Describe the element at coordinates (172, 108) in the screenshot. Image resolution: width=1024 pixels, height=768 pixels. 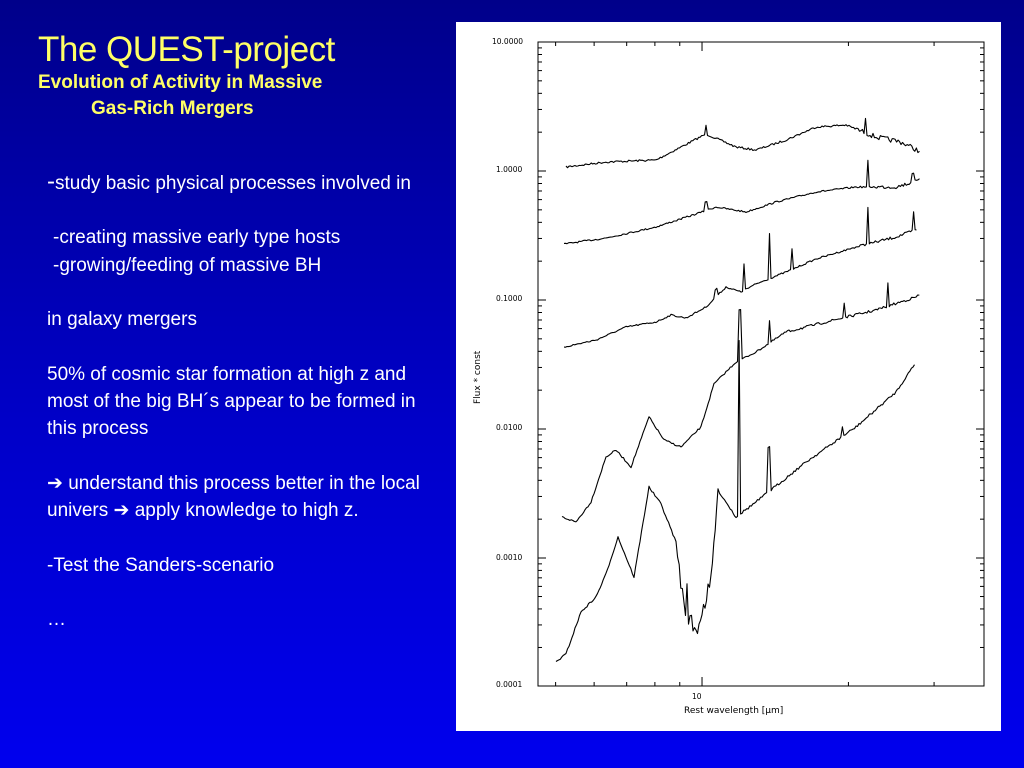
I see `slide-subtitle-line2: Gas-Rich Mergers` at that location.